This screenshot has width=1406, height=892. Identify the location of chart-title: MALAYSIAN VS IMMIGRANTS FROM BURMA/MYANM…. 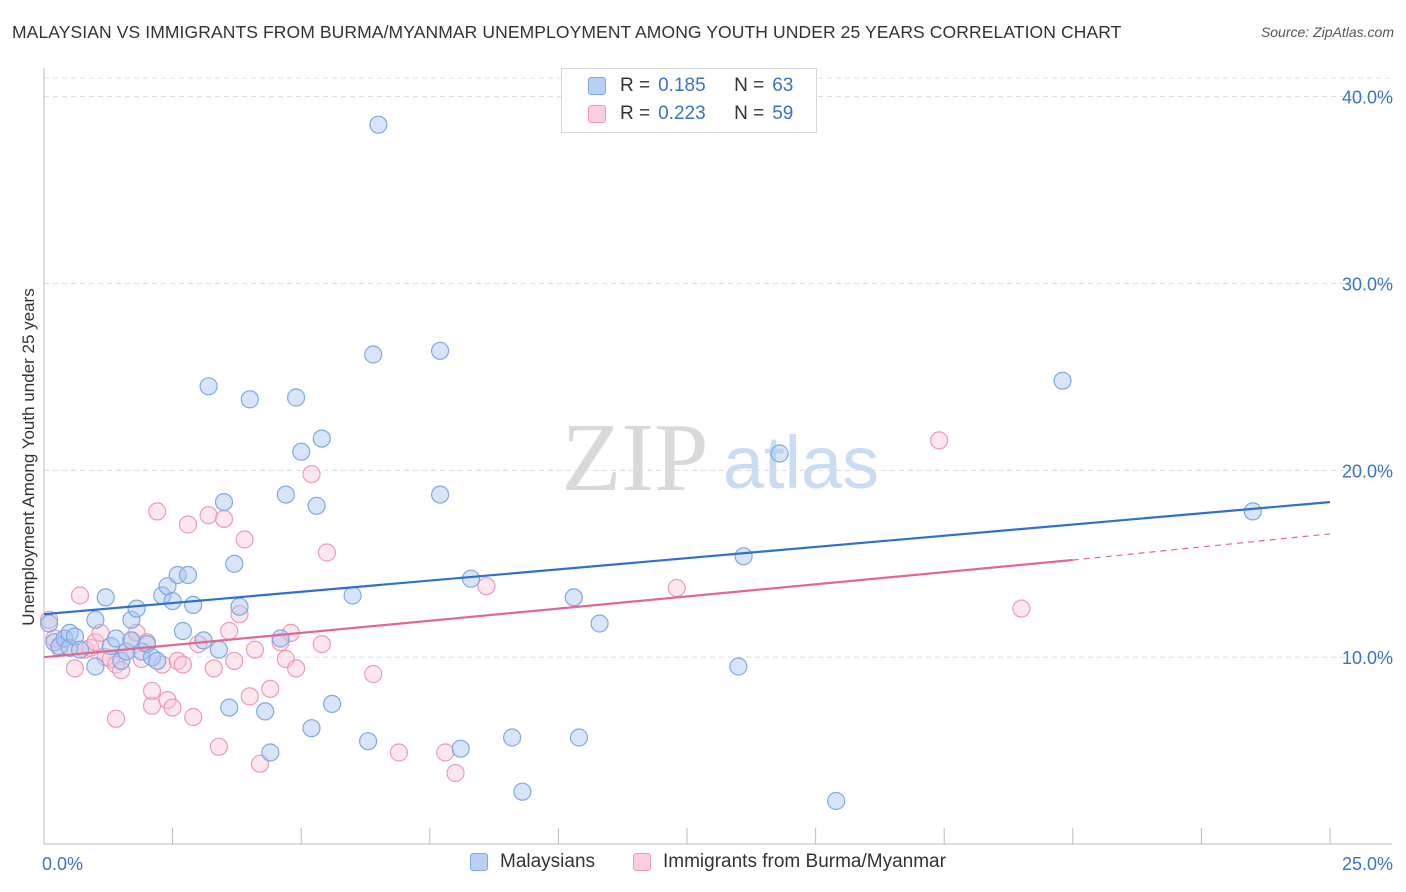
(567, 32).